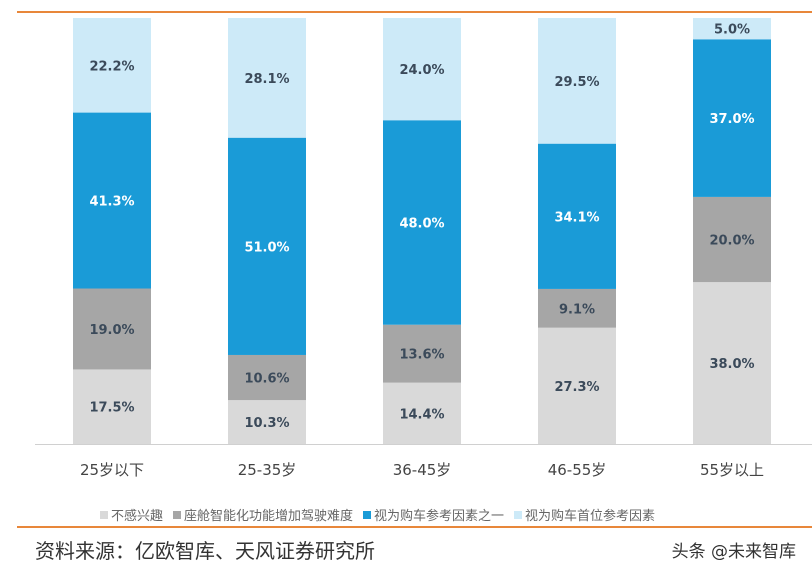 Image resolution: width=812 pixels, height=570 pixels. I want to click on x-tick-label: 55岁以上, so click(732, 470).